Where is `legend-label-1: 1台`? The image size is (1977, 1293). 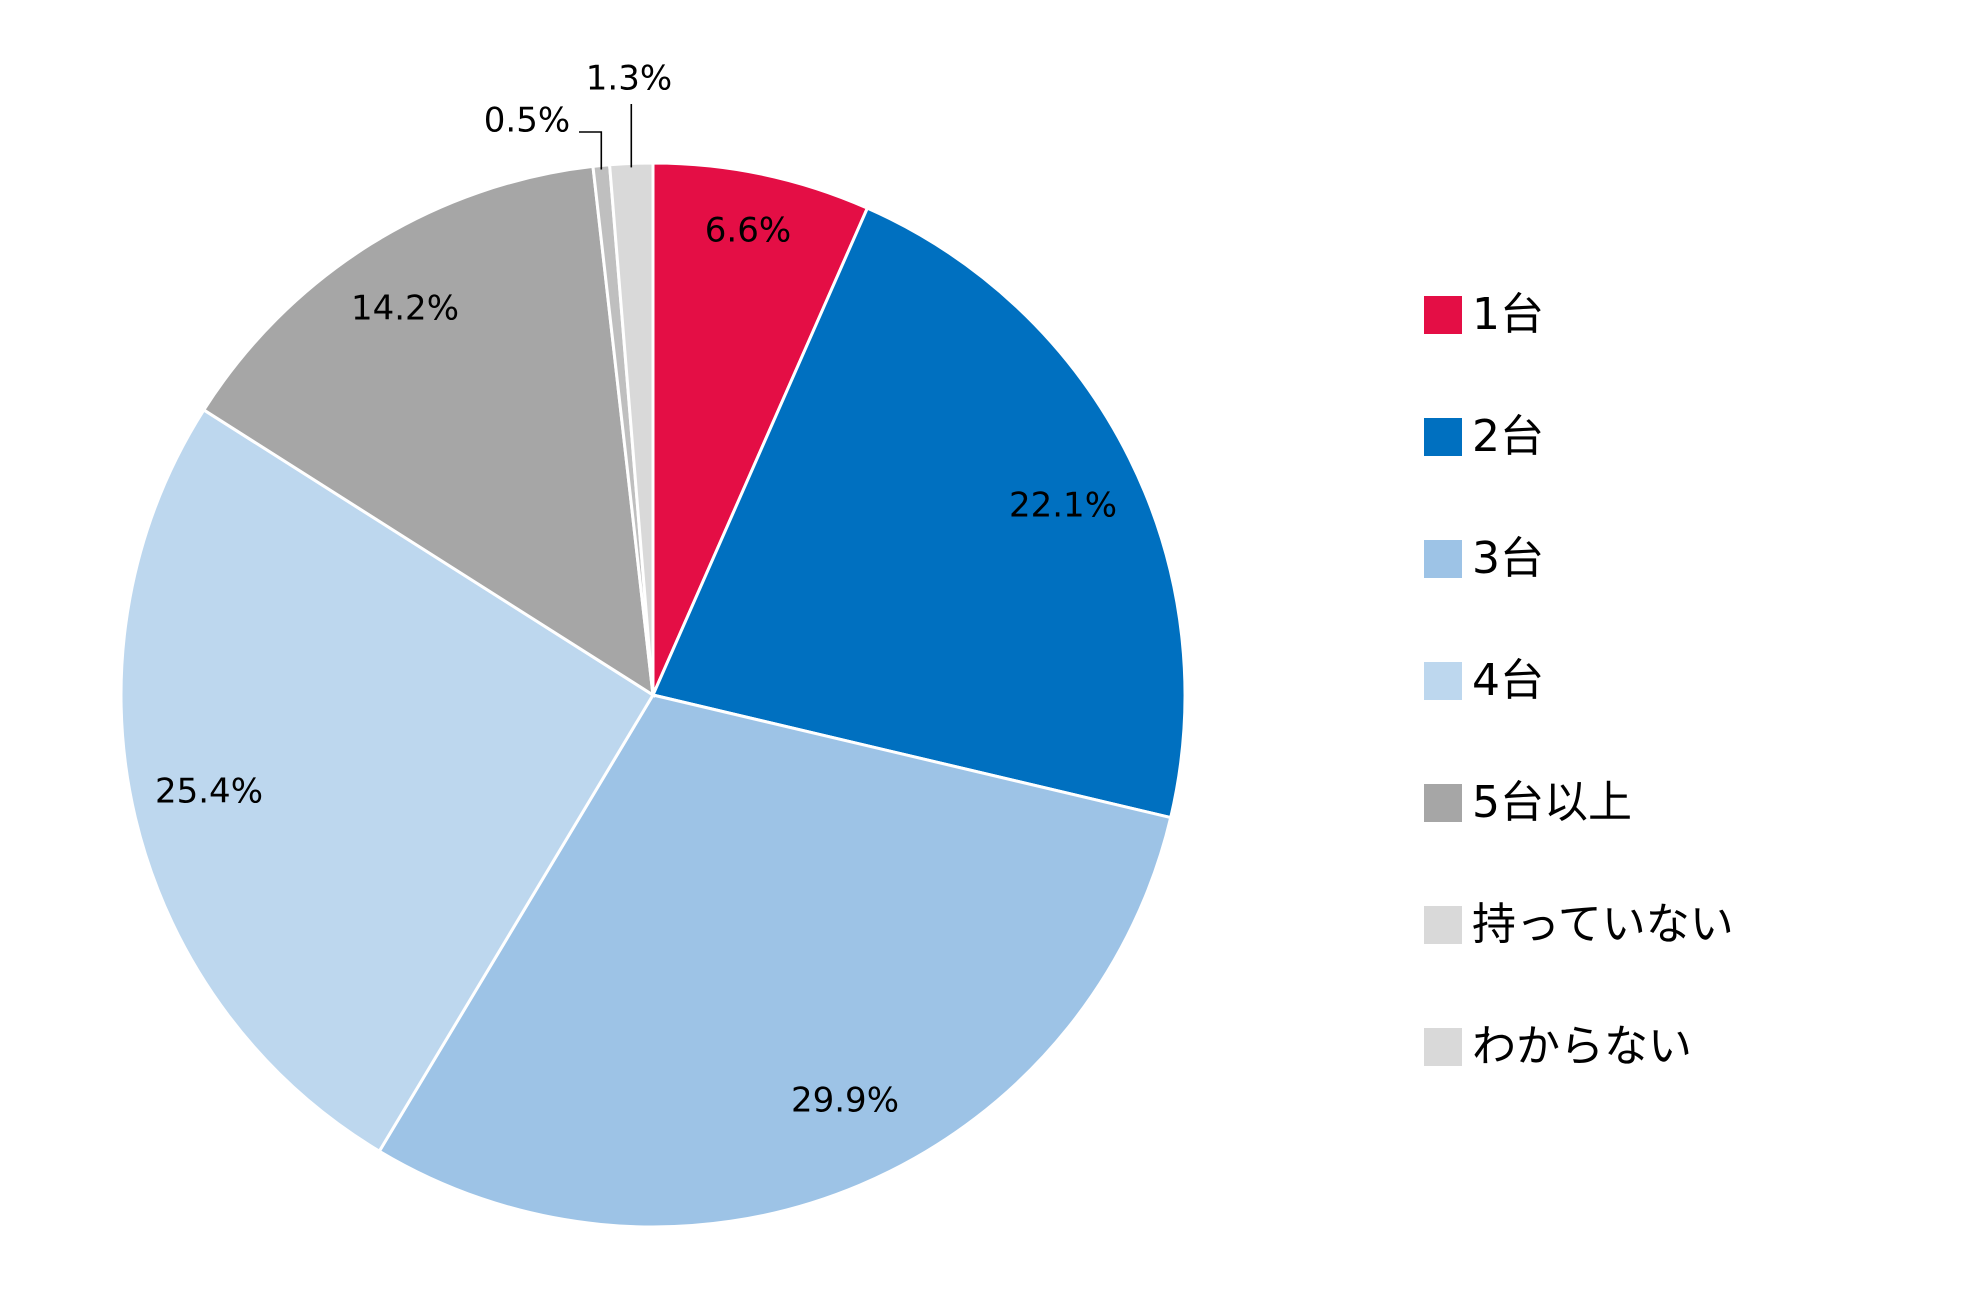 legend-label-1: 1台 is located at coordinates (1508, 314).